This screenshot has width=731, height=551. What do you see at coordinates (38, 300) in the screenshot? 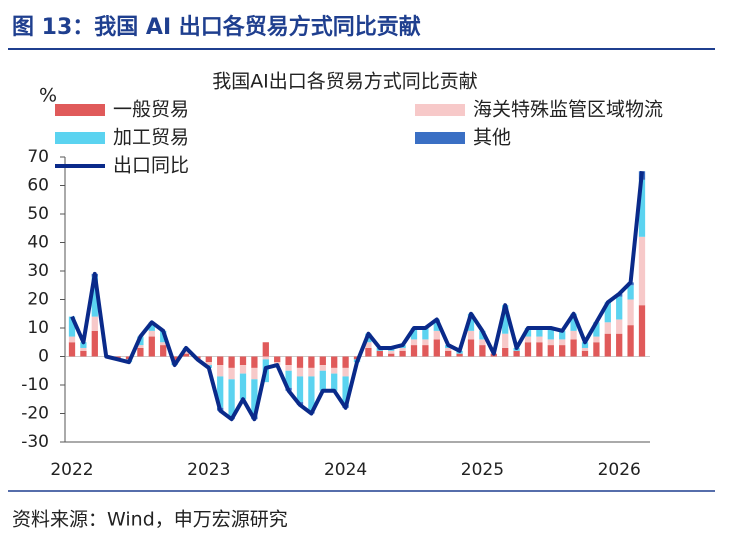
I see `y-tick-label: 20` at bounding box center [38, 300].